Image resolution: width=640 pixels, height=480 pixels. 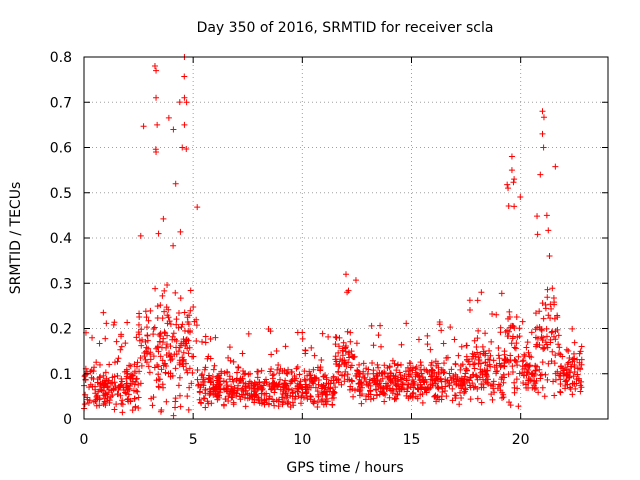 I want to click on x-tick-label: 20, so click(x=521, y=440).